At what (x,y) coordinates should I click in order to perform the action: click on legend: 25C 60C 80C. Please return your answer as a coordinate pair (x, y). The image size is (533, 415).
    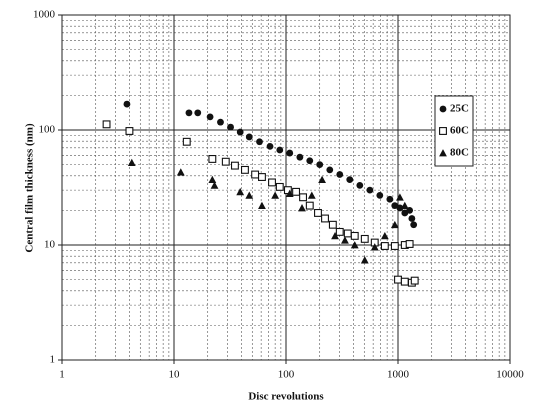
    Looking at the image, I should click on (454, 131).